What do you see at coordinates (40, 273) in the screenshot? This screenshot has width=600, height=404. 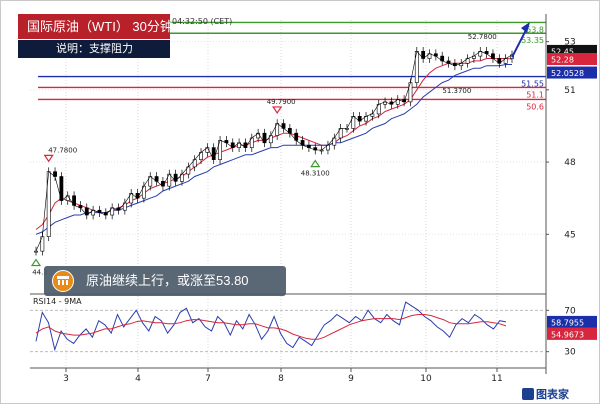 I see `trough-label: 44.2` at bounding box center [40, 273].